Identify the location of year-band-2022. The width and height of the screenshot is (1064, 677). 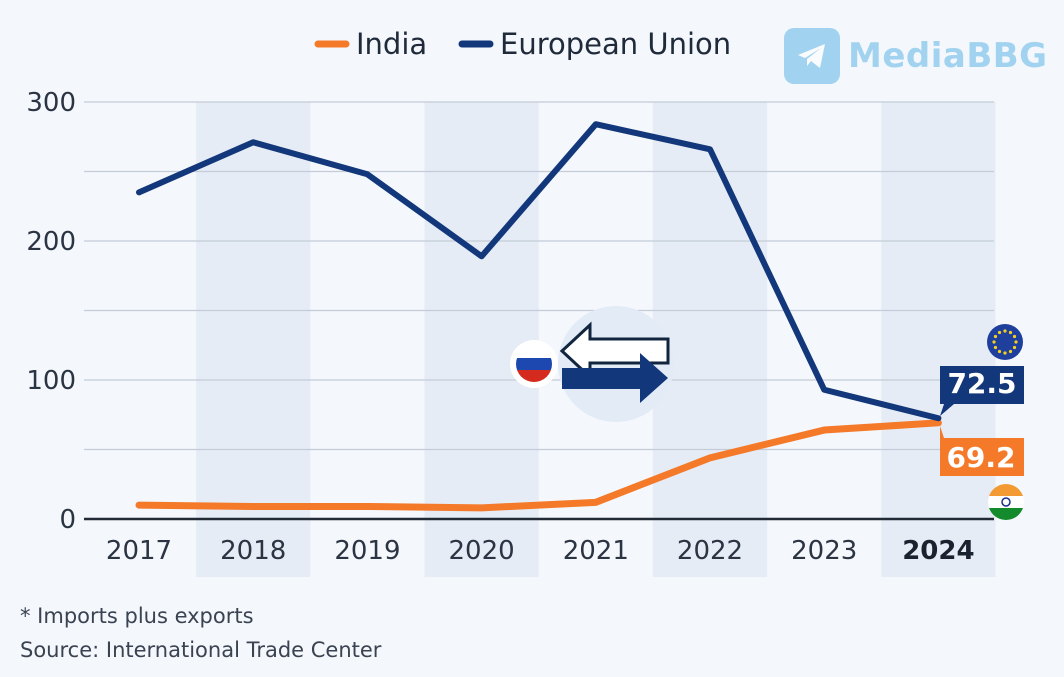
(710, 339).